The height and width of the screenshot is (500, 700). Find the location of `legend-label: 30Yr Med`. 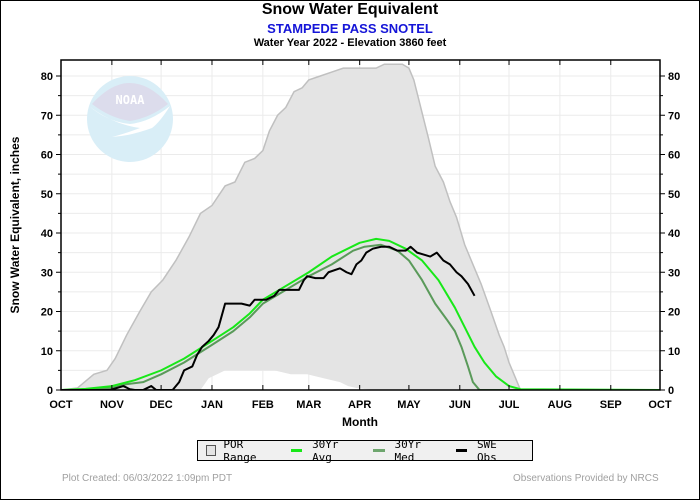

legend-label: 30Yr Med is located at coordinates (408, 450).